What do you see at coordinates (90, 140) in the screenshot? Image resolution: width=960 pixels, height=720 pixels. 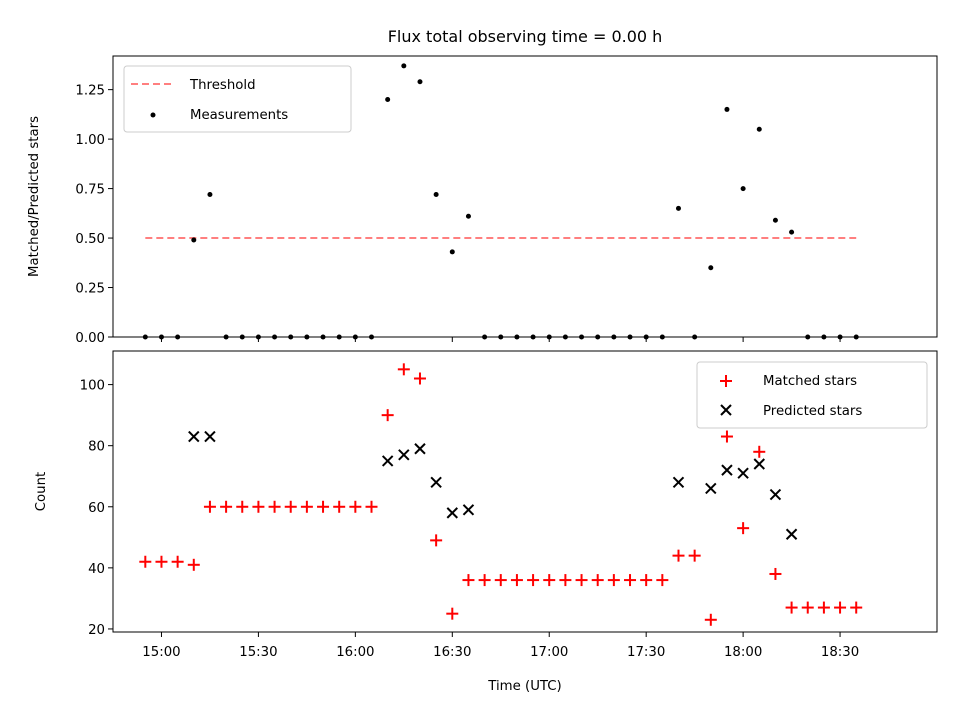 I see `top-y-tick-label: 1.00` at bounding box center [90, 140].